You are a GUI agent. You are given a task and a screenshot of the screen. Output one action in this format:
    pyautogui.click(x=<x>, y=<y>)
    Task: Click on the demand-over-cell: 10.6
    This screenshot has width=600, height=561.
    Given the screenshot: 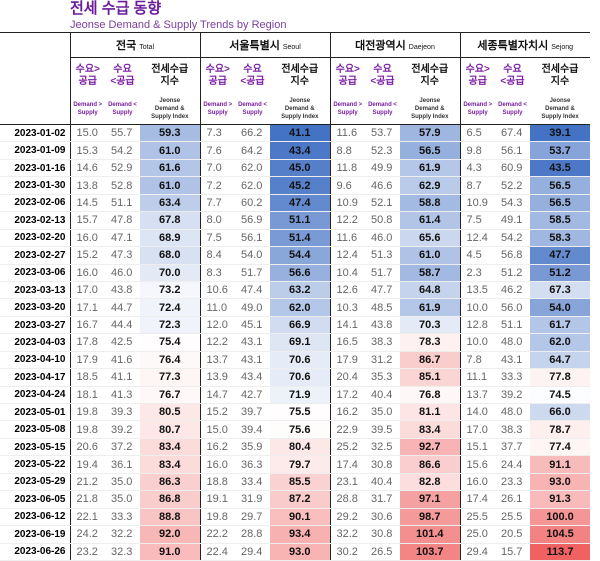 What is the action you would take?
    pyautogui.click(x=217, y=290)
    